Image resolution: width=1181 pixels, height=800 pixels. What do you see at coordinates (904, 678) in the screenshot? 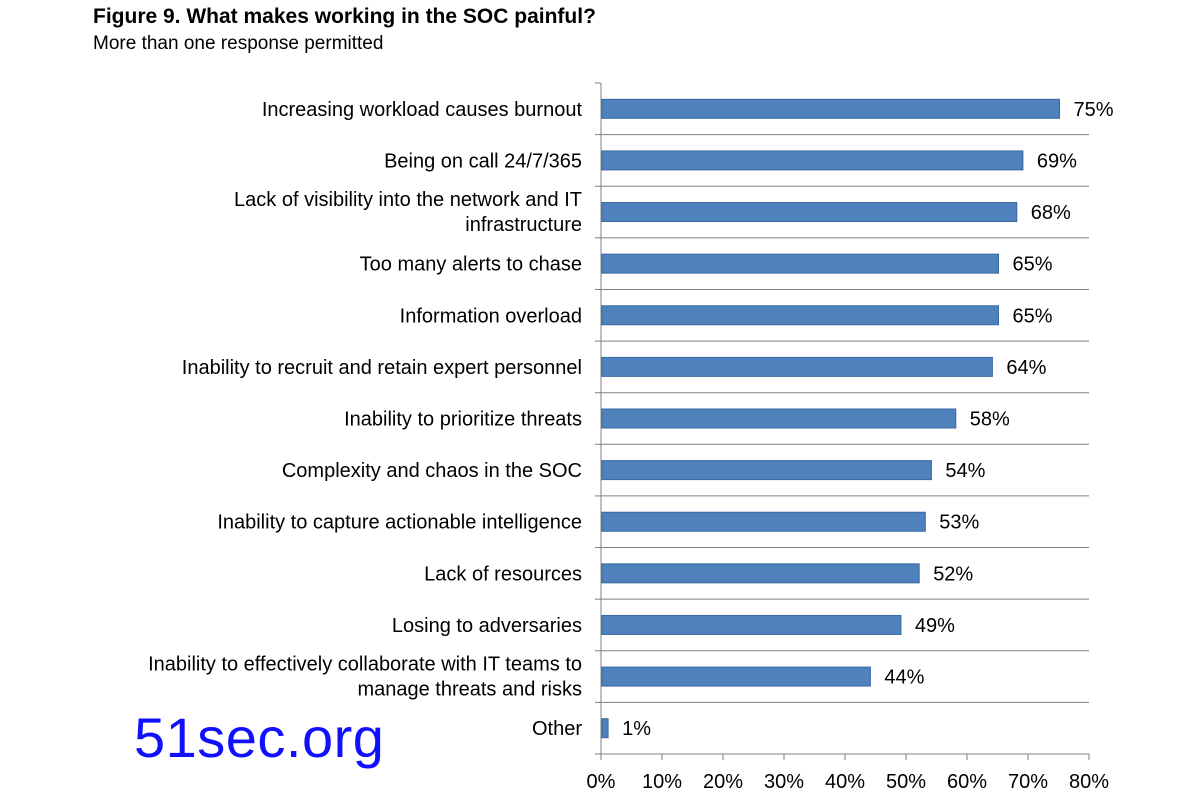
I see `data-label: 44%` at bounding box center [904, 678].